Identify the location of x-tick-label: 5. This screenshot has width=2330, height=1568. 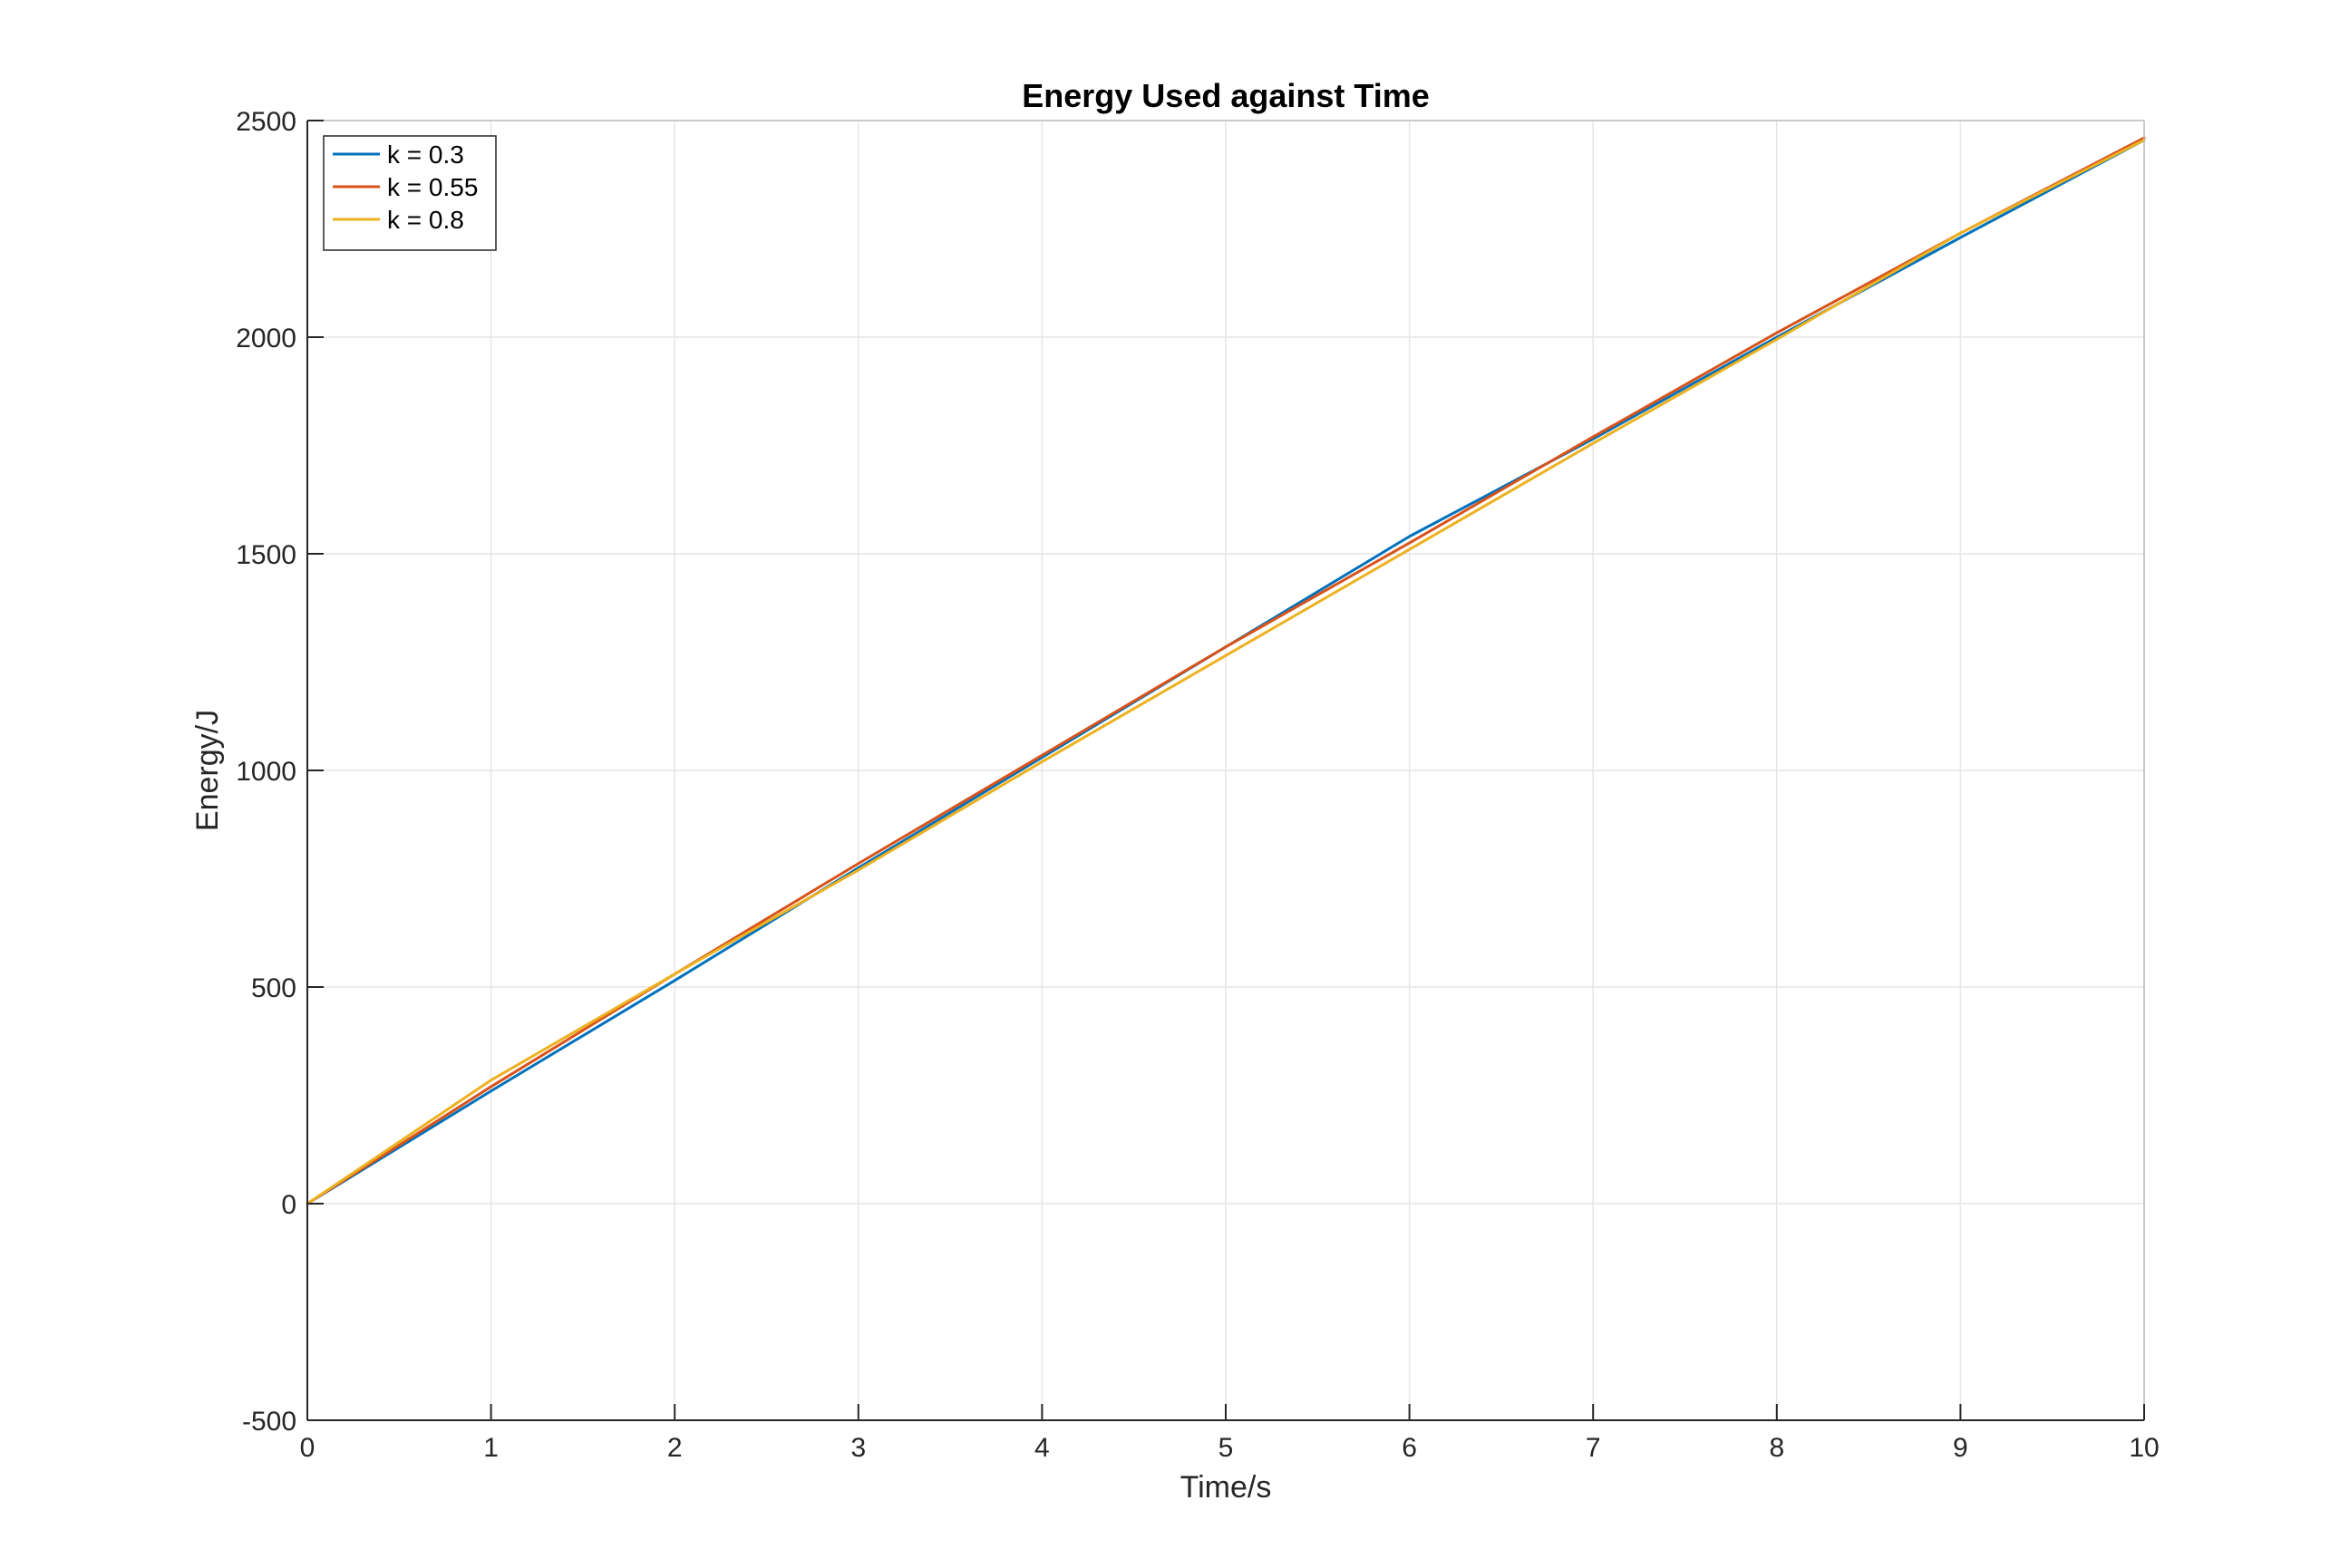
(1226, 1448).